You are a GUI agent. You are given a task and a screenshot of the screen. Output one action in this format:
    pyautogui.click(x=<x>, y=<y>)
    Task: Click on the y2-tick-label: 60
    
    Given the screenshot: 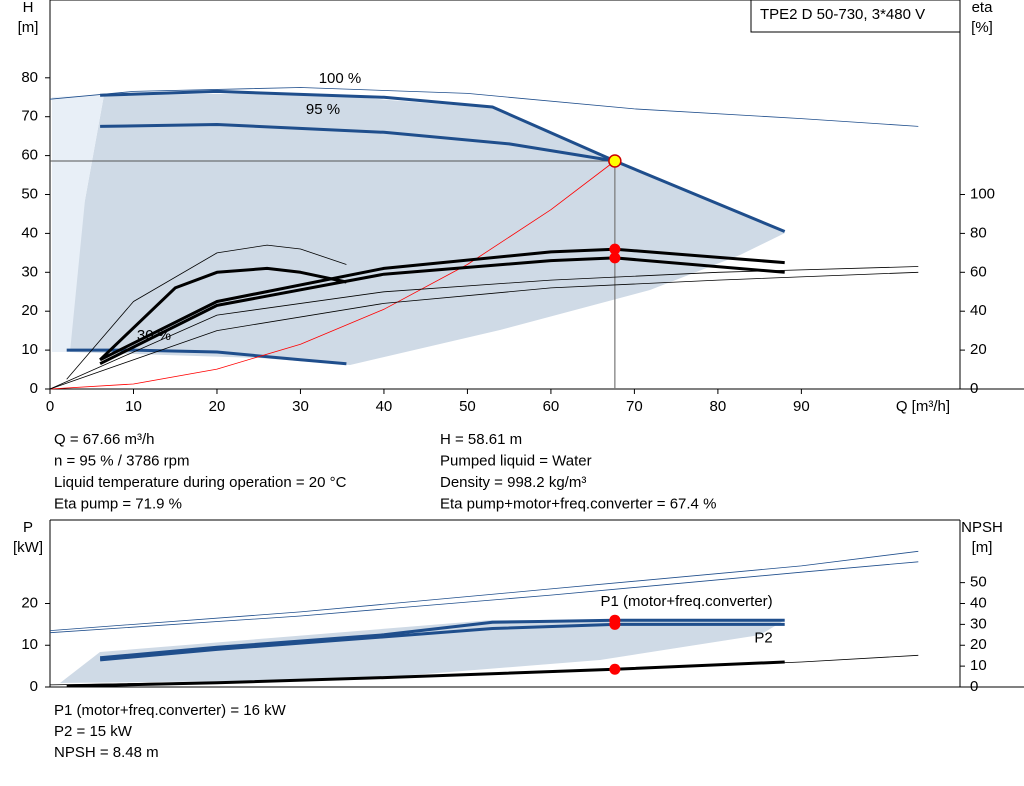 What is the action you would take?
    pyautogui.click(x=978, y=271)
    